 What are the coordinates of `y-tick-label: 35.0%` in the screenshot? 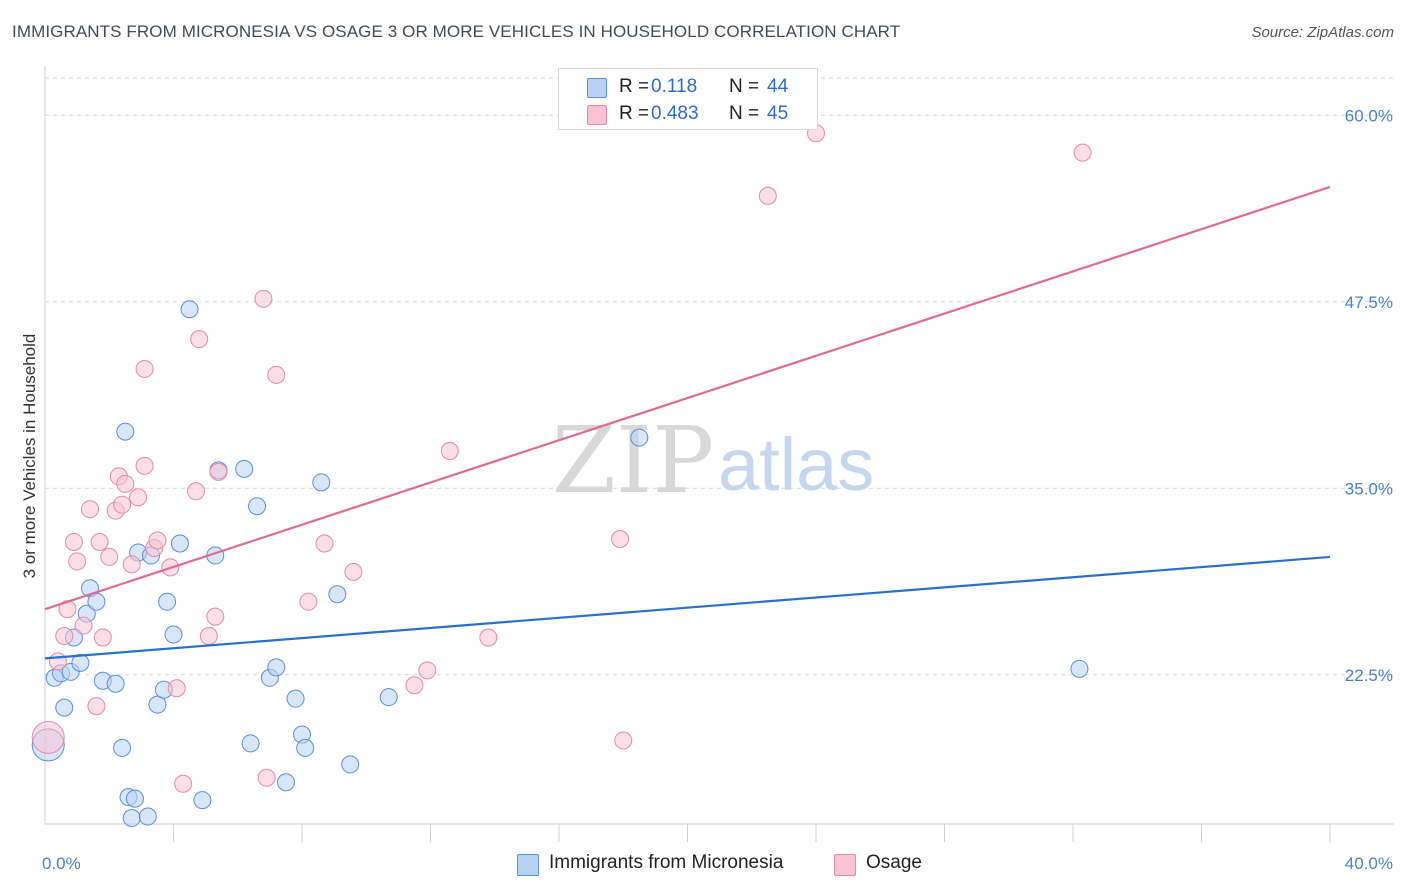 It's located at (1369, 488).